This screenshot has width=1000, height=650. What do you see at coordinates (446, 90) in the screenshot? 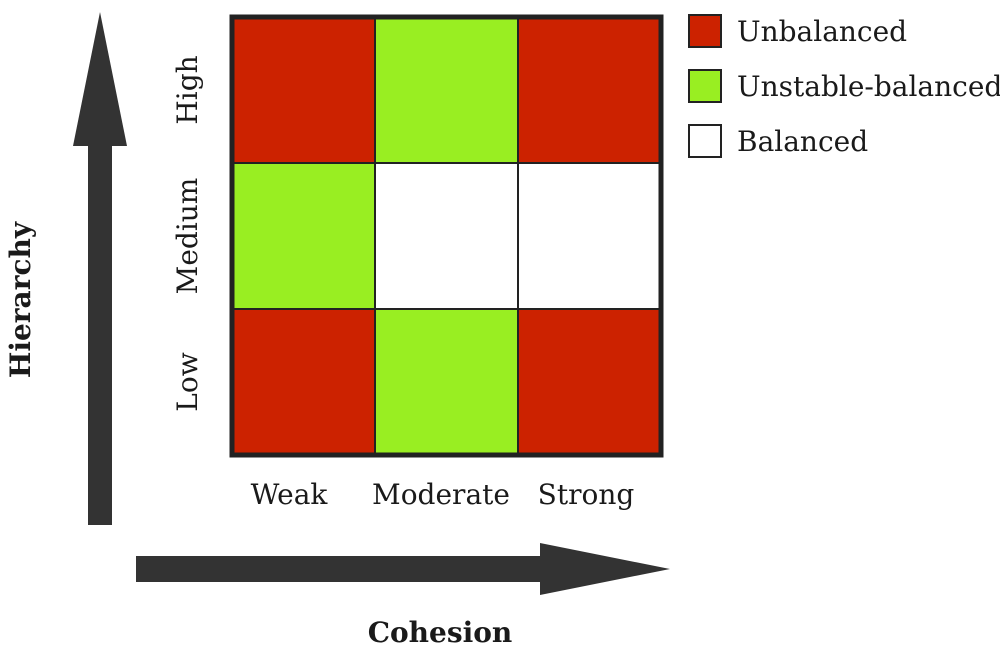
I see `matrix-cell-high-moderate` at bounding box center [446, 90].